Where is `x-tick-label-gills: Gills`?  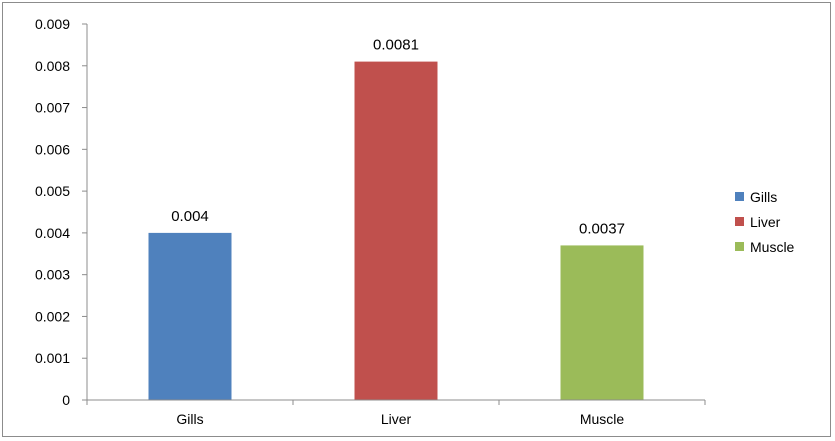
x-tick-label-gills: Gills is located at coordinates (189, 419).